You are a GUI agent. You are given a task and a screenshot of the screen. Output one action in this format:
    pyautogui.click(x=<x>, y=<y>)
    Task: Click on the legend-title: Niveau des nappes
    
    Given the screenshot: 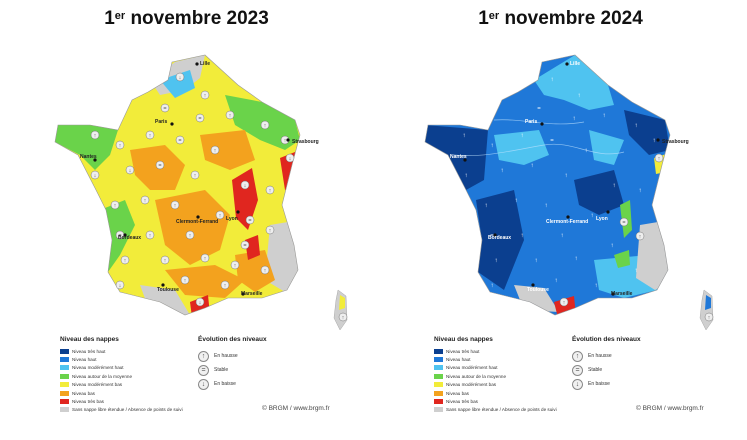 What is the action you would take?
    pyautogui.click(x=463, y=339)
    